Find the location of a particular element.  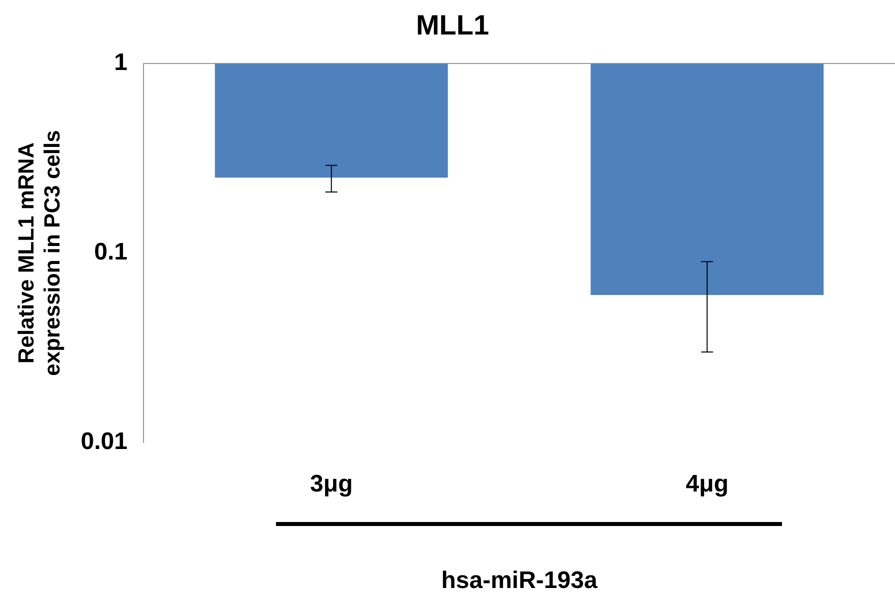

y-tick-label: 0.01 is located at coordinates (104, 442).